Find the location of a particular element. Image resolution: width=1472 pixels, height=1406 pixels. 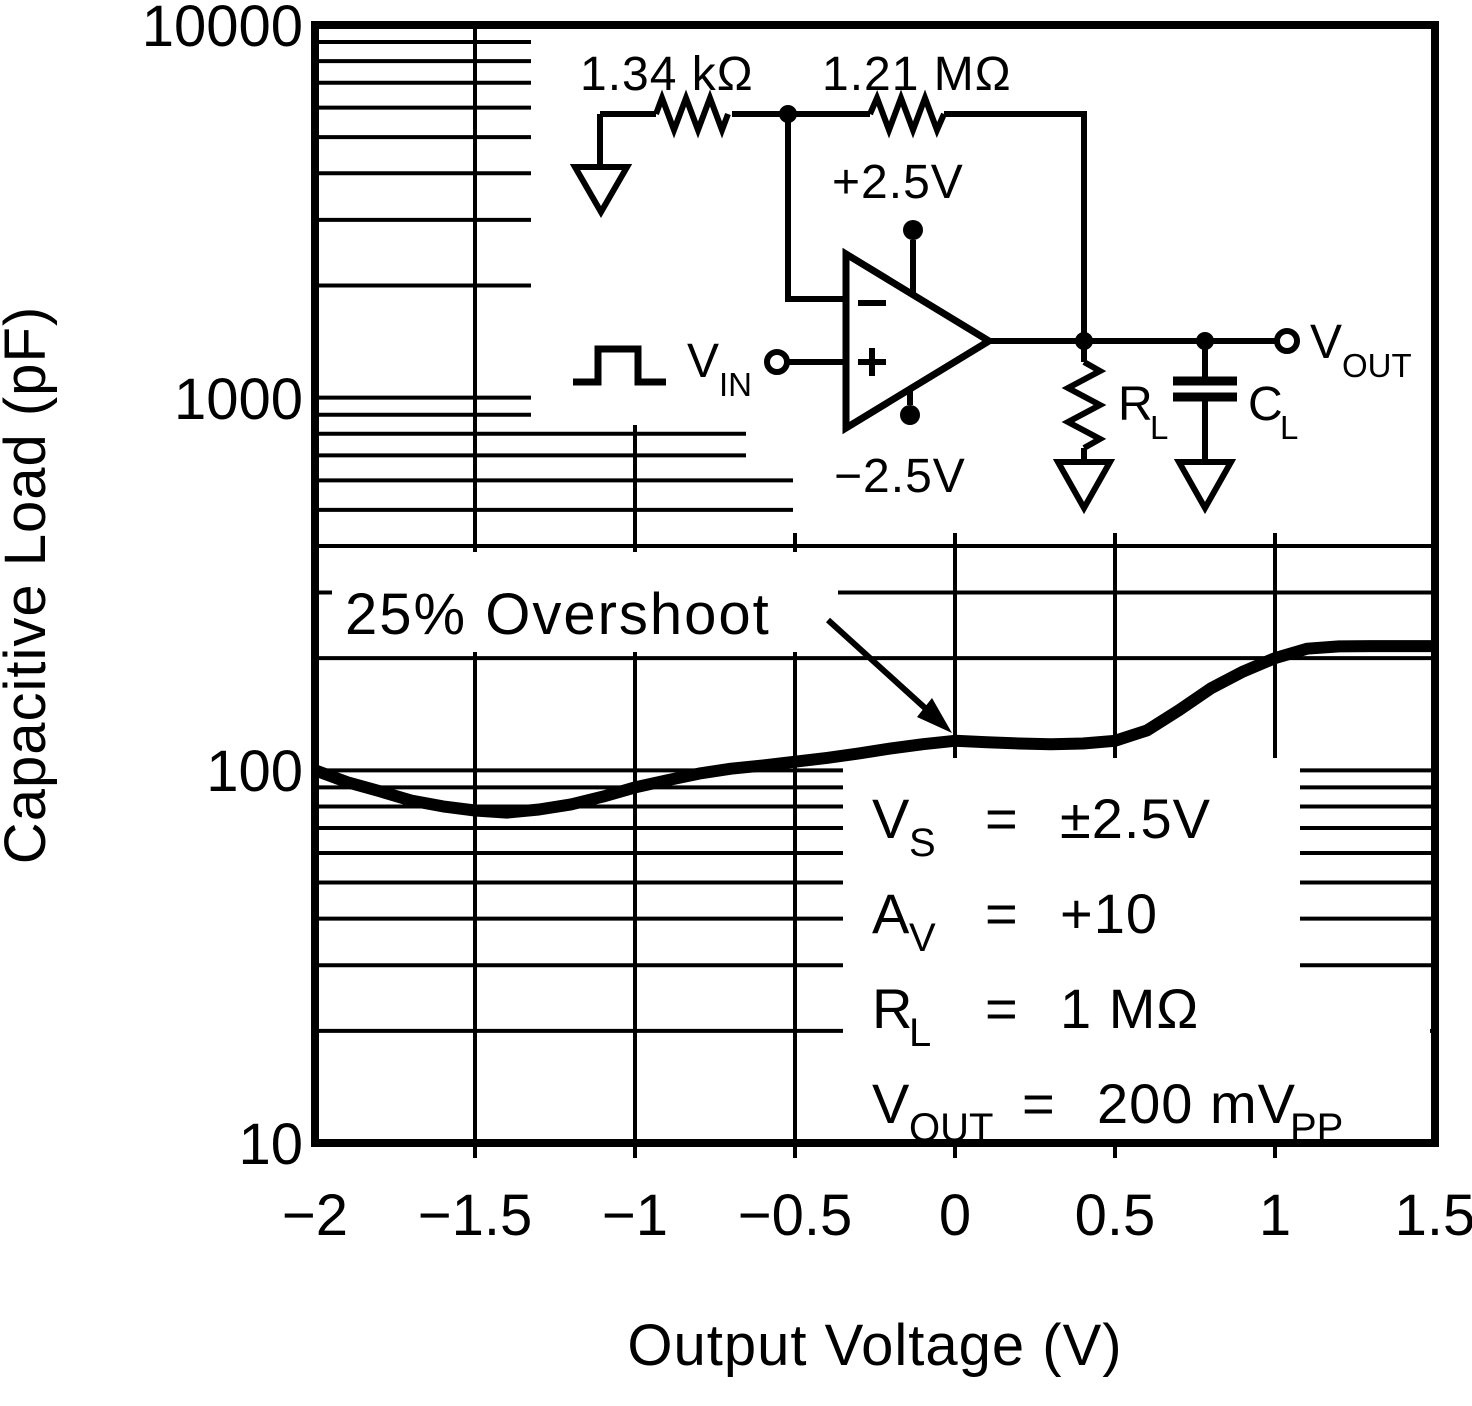

cond4-val: 200 mV is located at coordinates (1196, 1103).